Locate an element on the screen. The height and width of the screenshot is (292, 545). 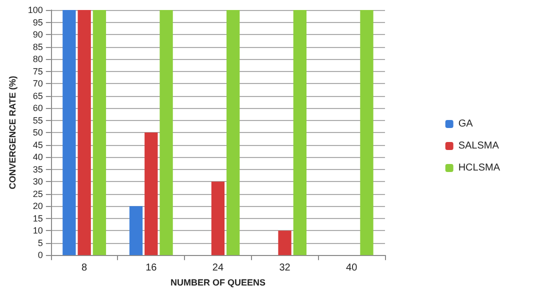
legend-label: HCLSMA is located at coordinates (479, 168).